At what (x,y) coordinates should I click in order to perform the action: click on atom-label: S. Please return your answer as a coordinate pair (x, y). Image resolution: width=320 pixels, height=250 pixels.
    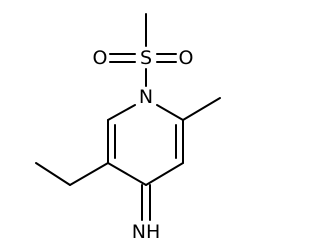
    Looking at the image, I should click on (146, 58).